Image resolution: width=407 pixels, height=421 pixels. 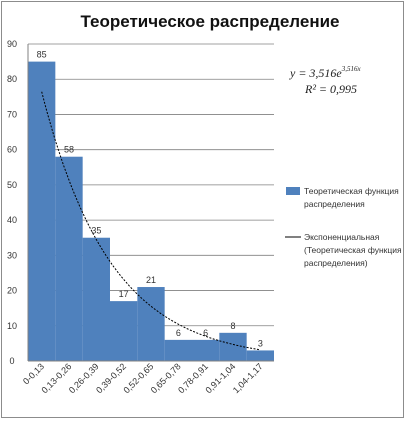 I want to click on legend-label-line: распределения), so click(x=336, y=263).